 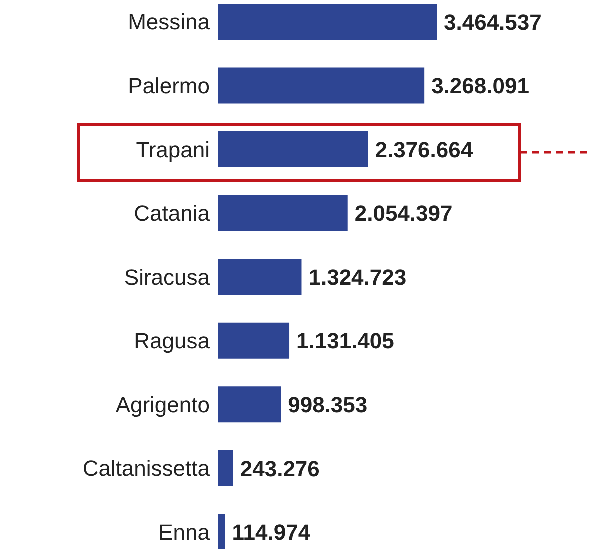 What do you see at coordinates (280, 469) in the screenshot?
I see `data-label: 243.276` at bounding box center [280, 469].